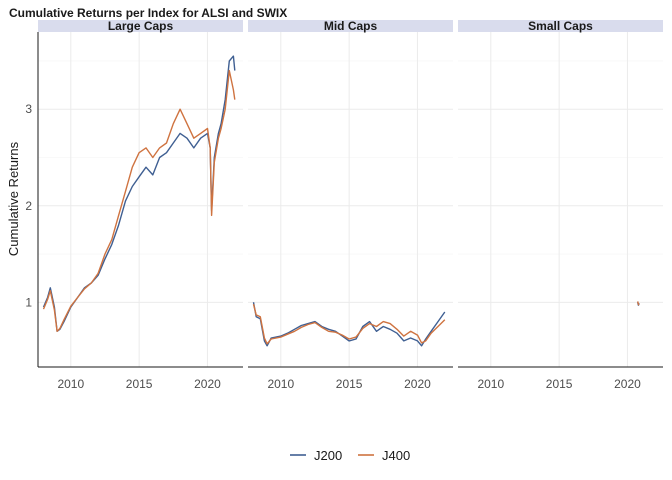 This screenshot has width=672, height=480. What do you see at coordinates (28, 302) in the screenshot?
I see `y-tick-label: 1` at bounding box center [28, 302].